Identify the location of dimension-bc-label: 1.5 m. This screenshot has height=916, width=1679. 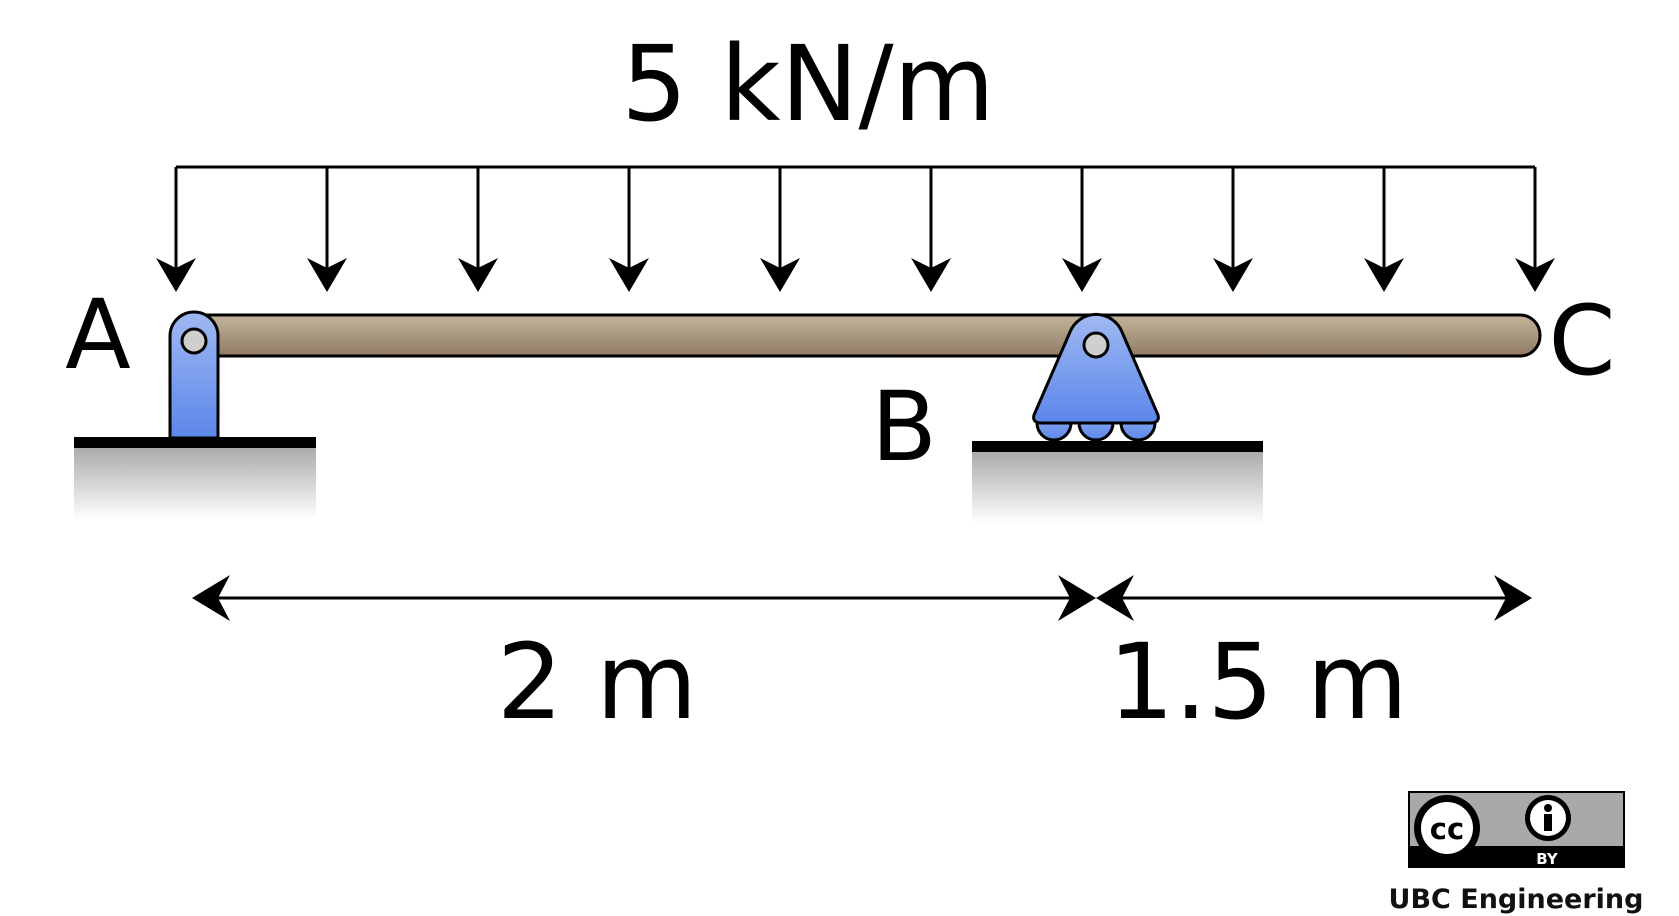
(1258, 682).